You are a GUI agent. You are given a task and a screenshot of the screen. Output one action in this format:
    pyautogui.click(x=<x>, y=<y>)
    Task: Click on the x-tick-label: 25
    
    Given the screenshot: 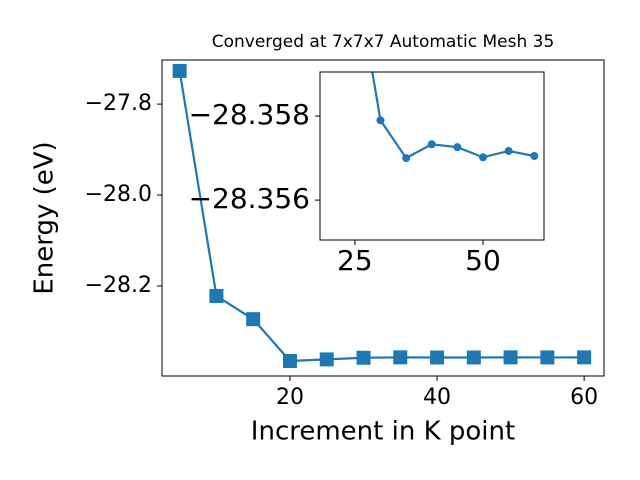 What is the action you would take?
    pyautogui.click(x=355, y=260)
    